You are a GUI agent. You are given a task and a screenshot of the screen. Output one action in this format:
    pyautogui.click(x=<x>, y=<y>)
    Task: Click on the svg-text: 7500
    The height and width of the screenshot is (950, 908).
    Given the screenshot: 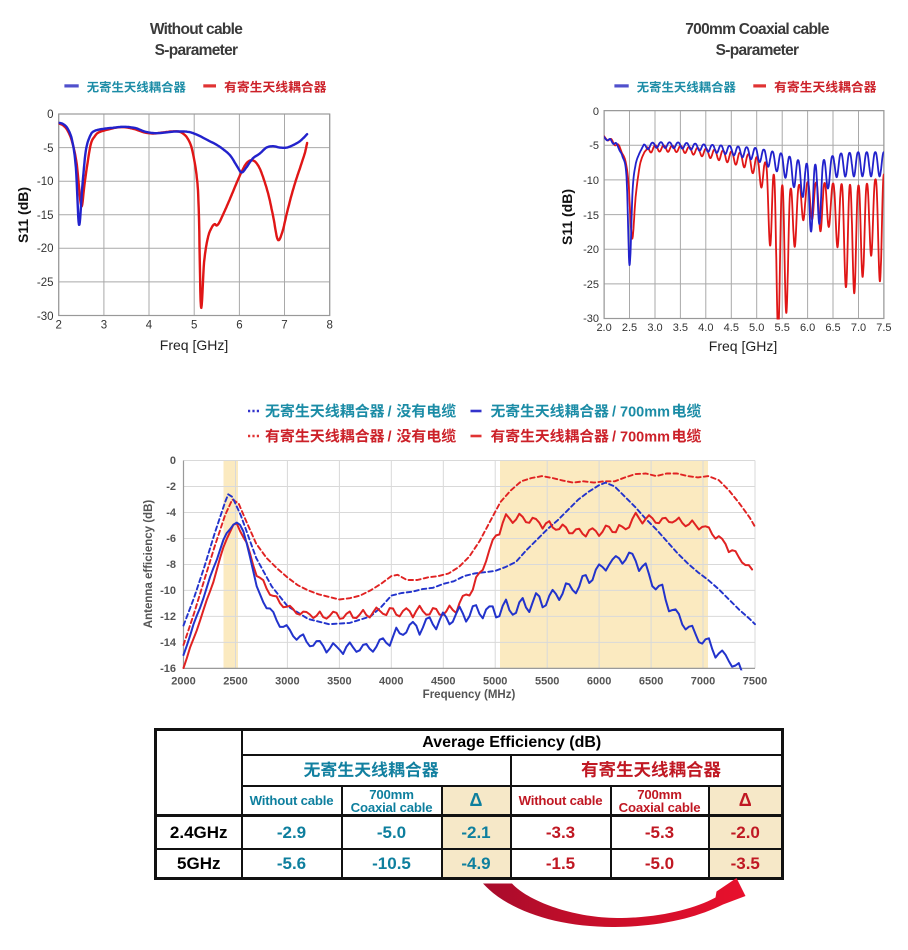 What is the action you would take?
    pyautogui.click(x=755, y=682)
    